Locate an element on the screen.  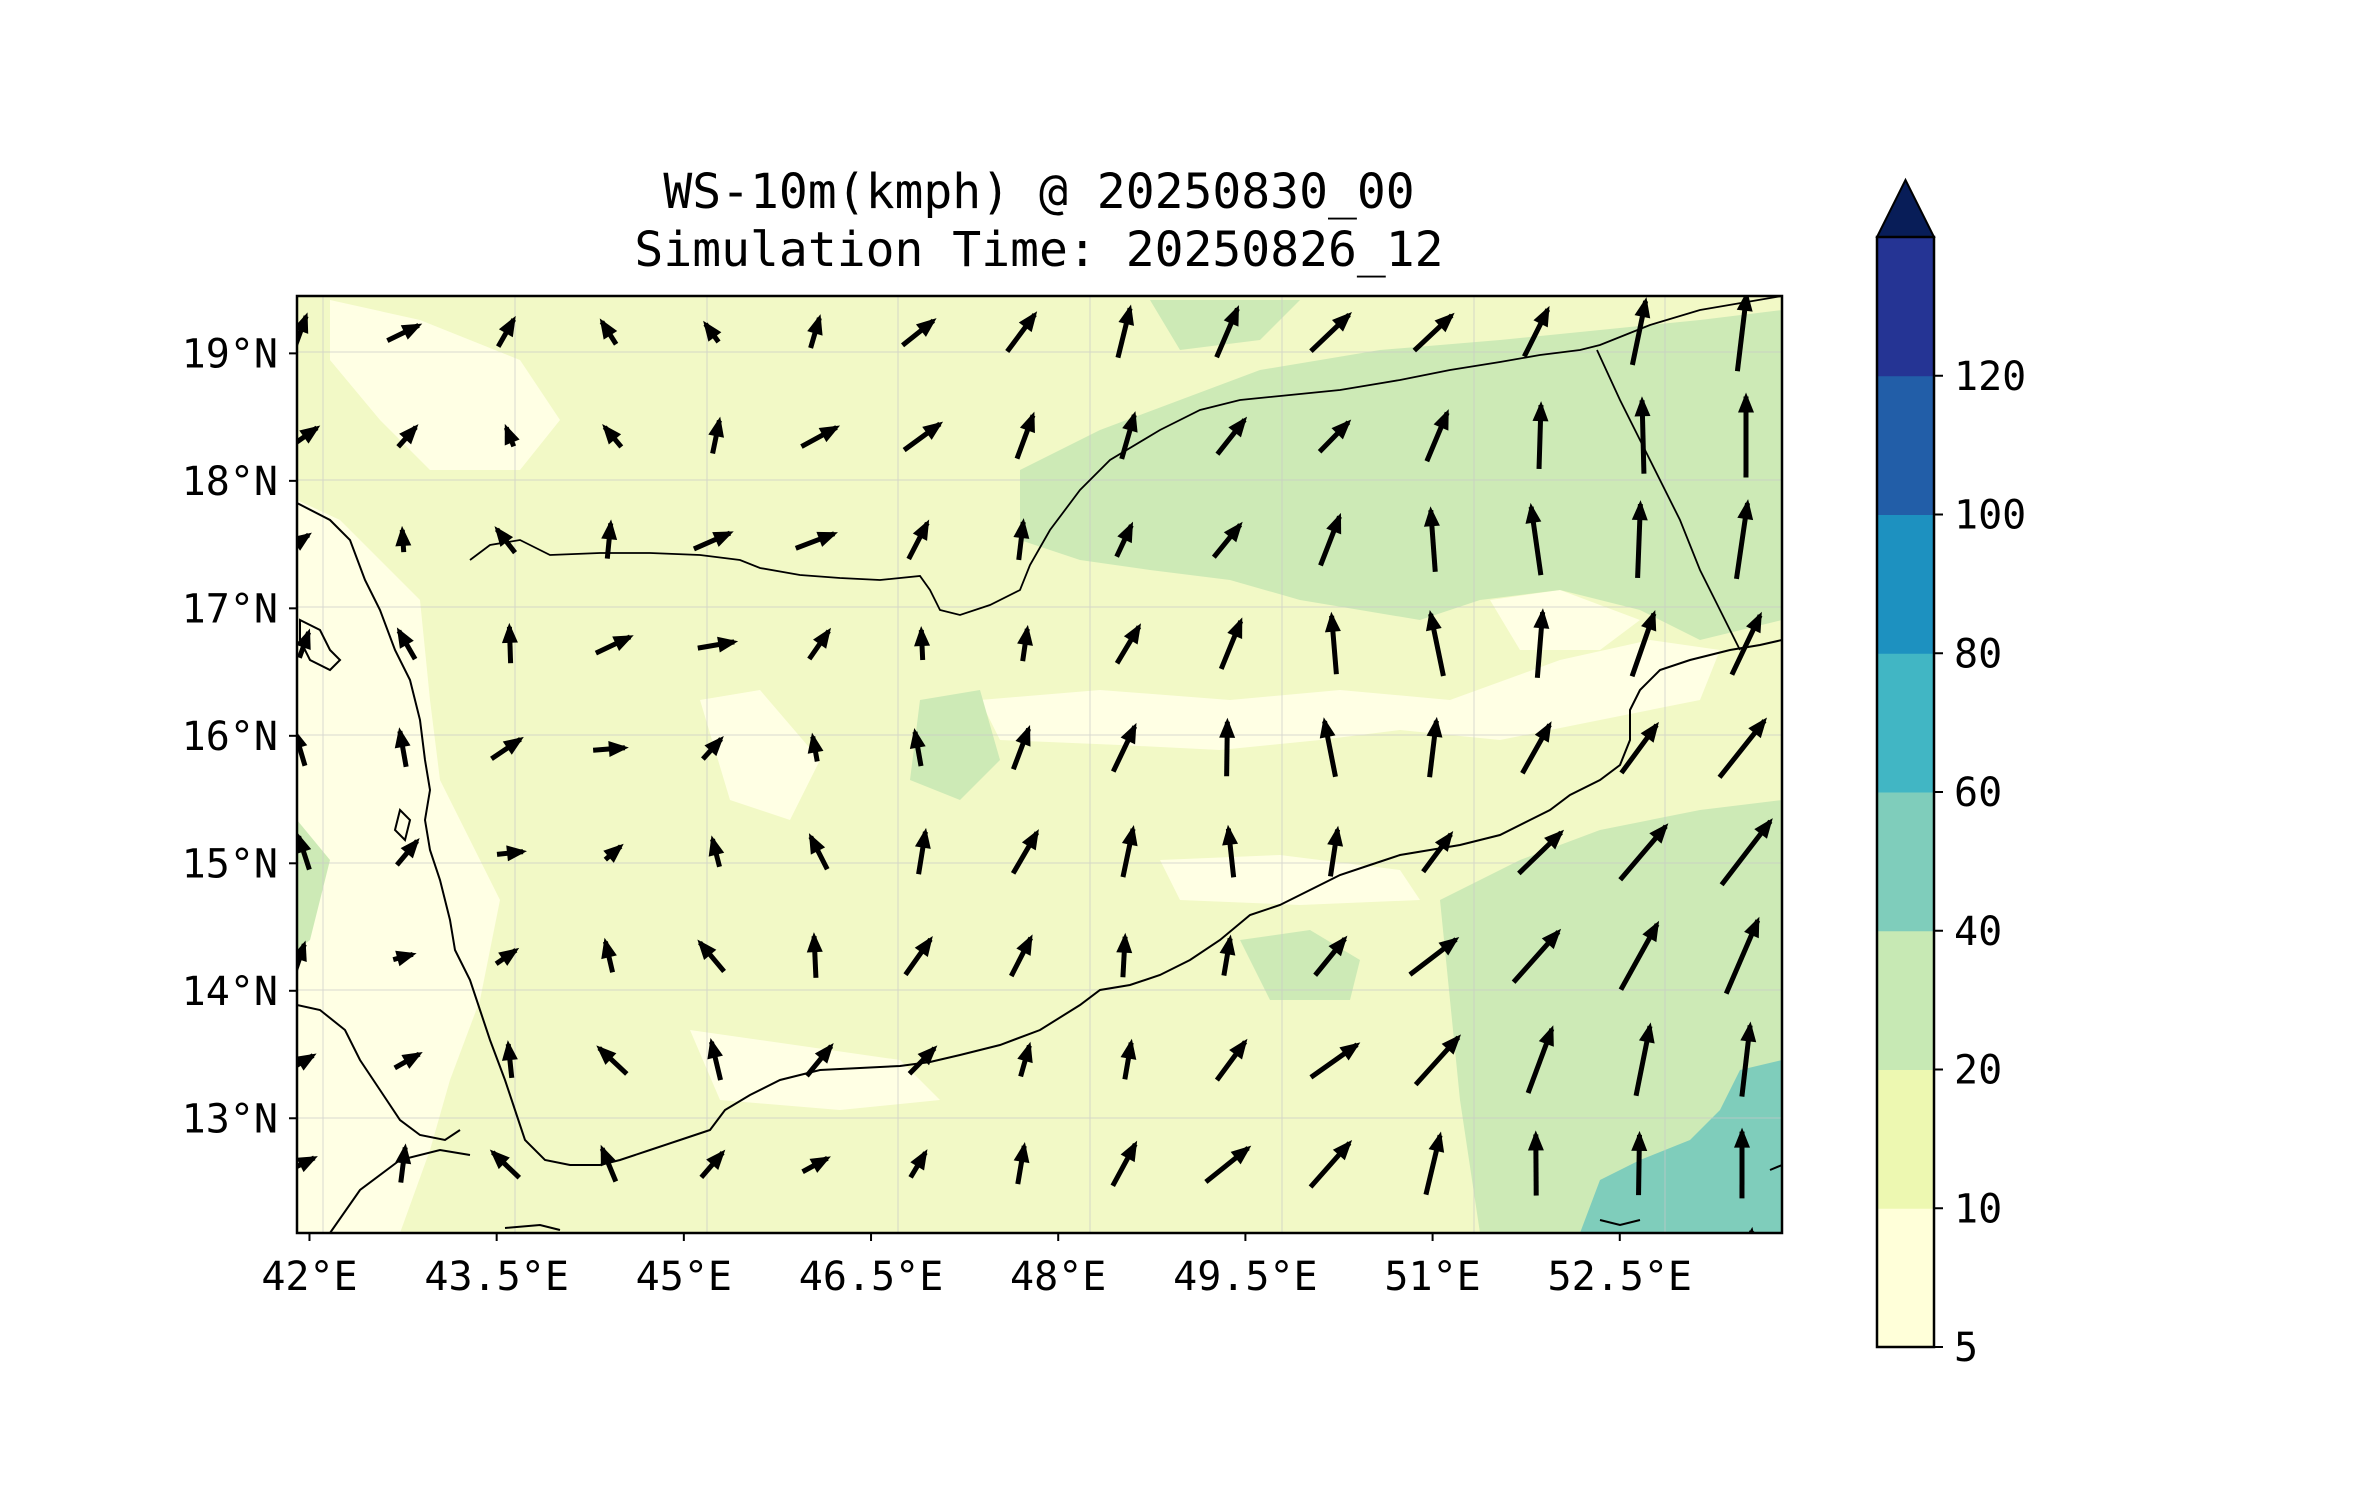
map-title: WS-10m(kmph) @ 20250830_00 is located at coordinates (1038, 192).